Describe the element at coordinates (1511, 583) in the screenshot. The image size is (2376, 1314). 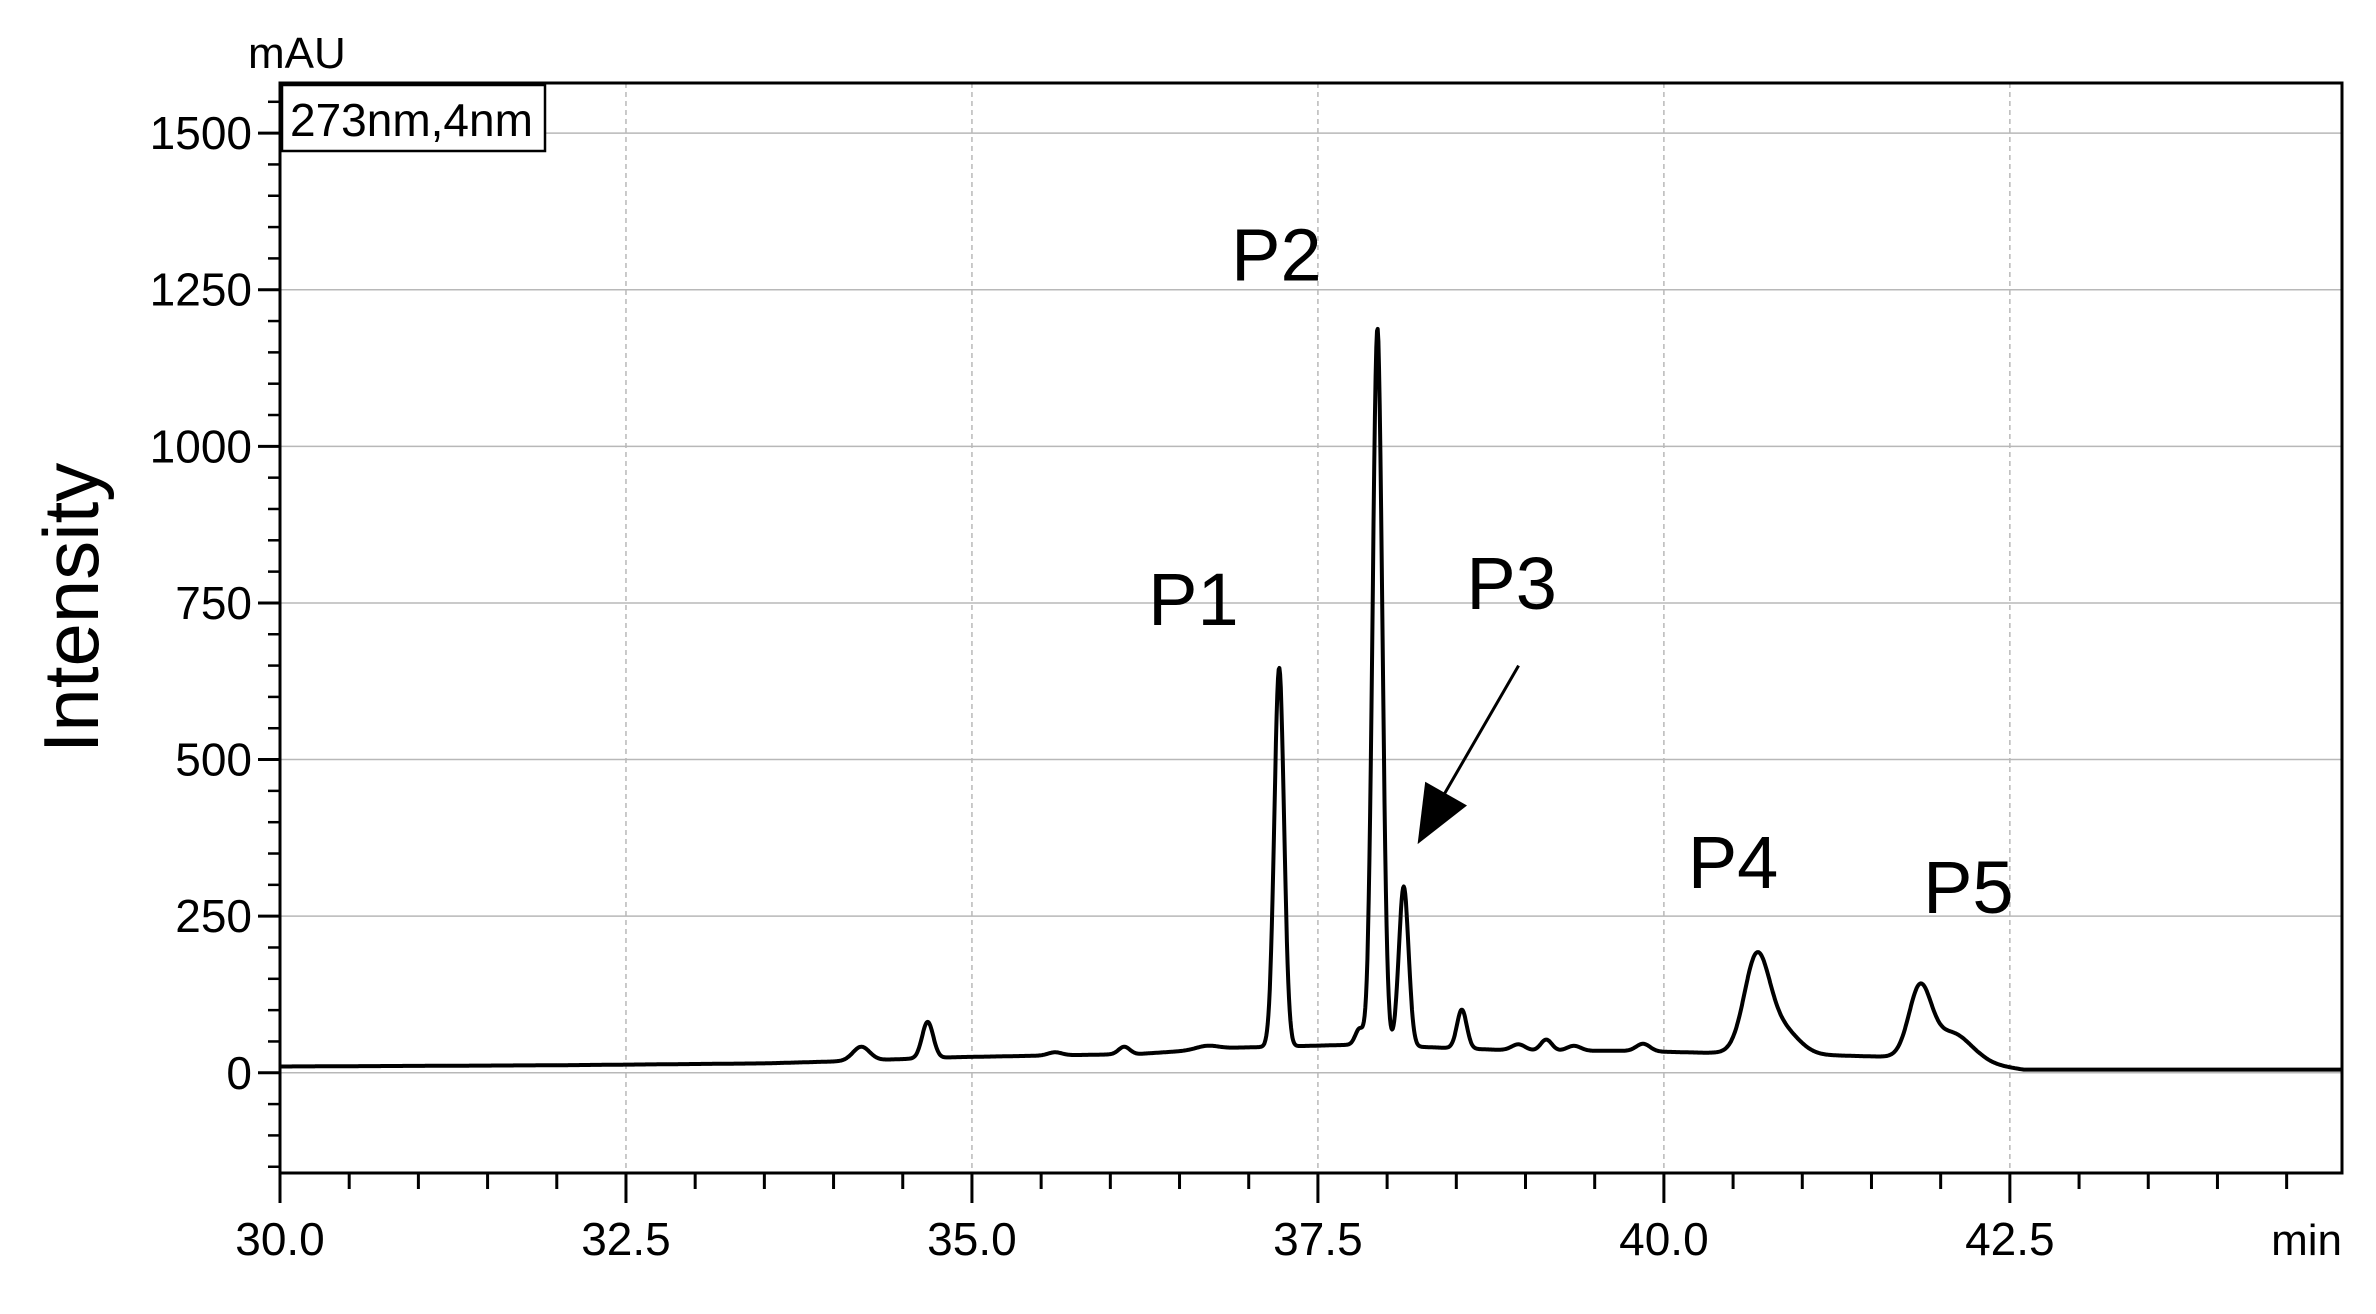
I see `peak-label-p3: P3` at that location.